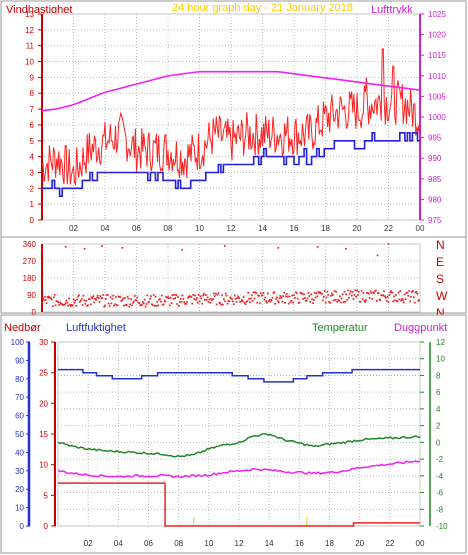 This screenshot has width=468, height=555. Describe the element at coordinates (254, 543) in the screenshot. I see `temperature-time-axis: 02 04 06 08 10 12 14 16 18 20 22 00` at that location.